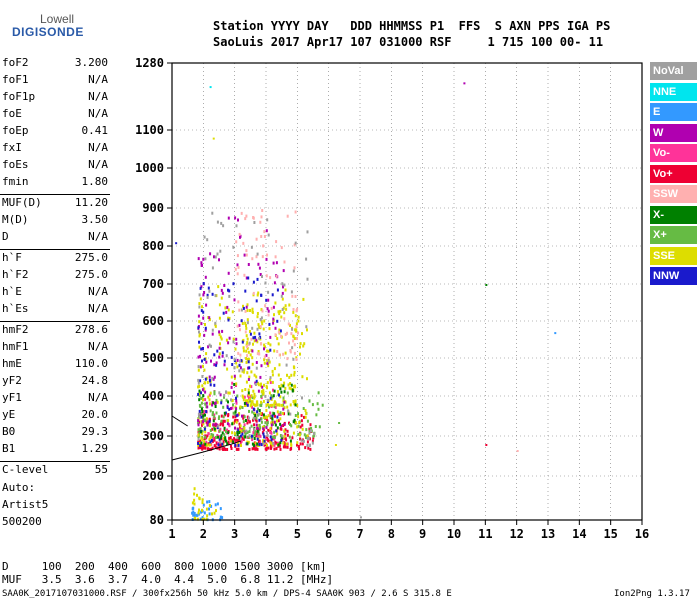  I want to click on param-fof2: foF2 3.200, so click(55, 65).